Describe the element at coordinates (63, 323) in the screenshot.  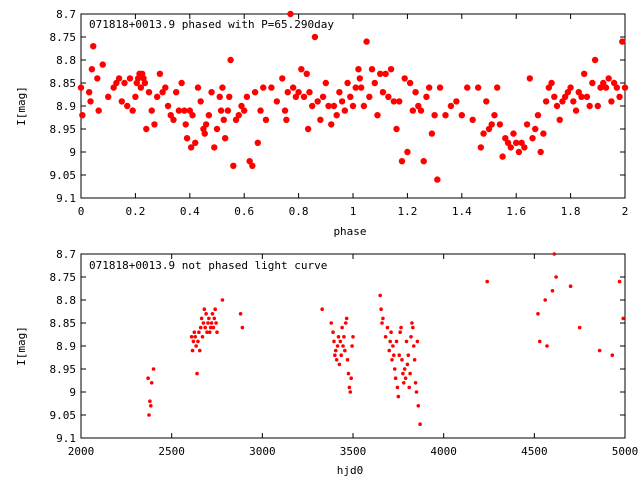
I see `y-tick-label: 8.85` at that location.